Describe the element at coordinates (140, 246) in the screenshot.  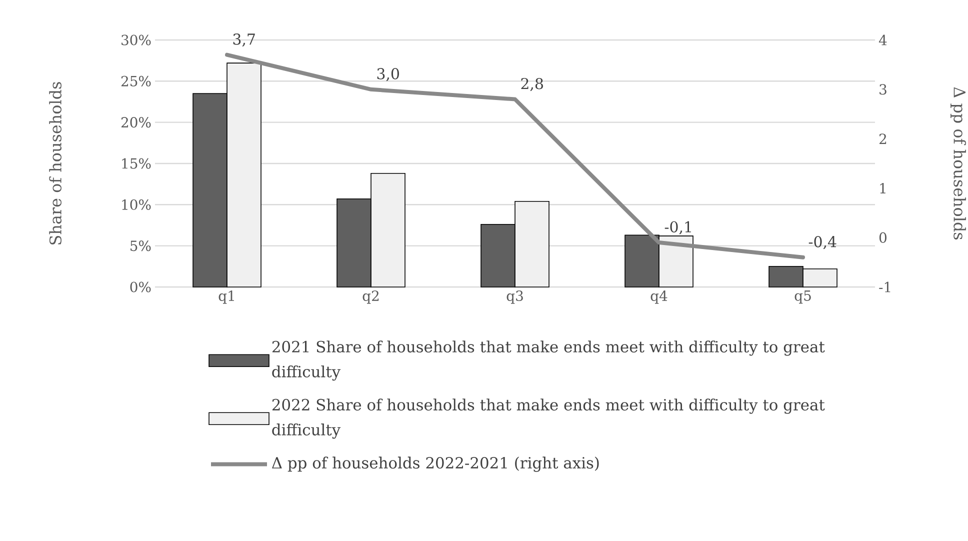
I see `y-tick-label: 5%` at that location.